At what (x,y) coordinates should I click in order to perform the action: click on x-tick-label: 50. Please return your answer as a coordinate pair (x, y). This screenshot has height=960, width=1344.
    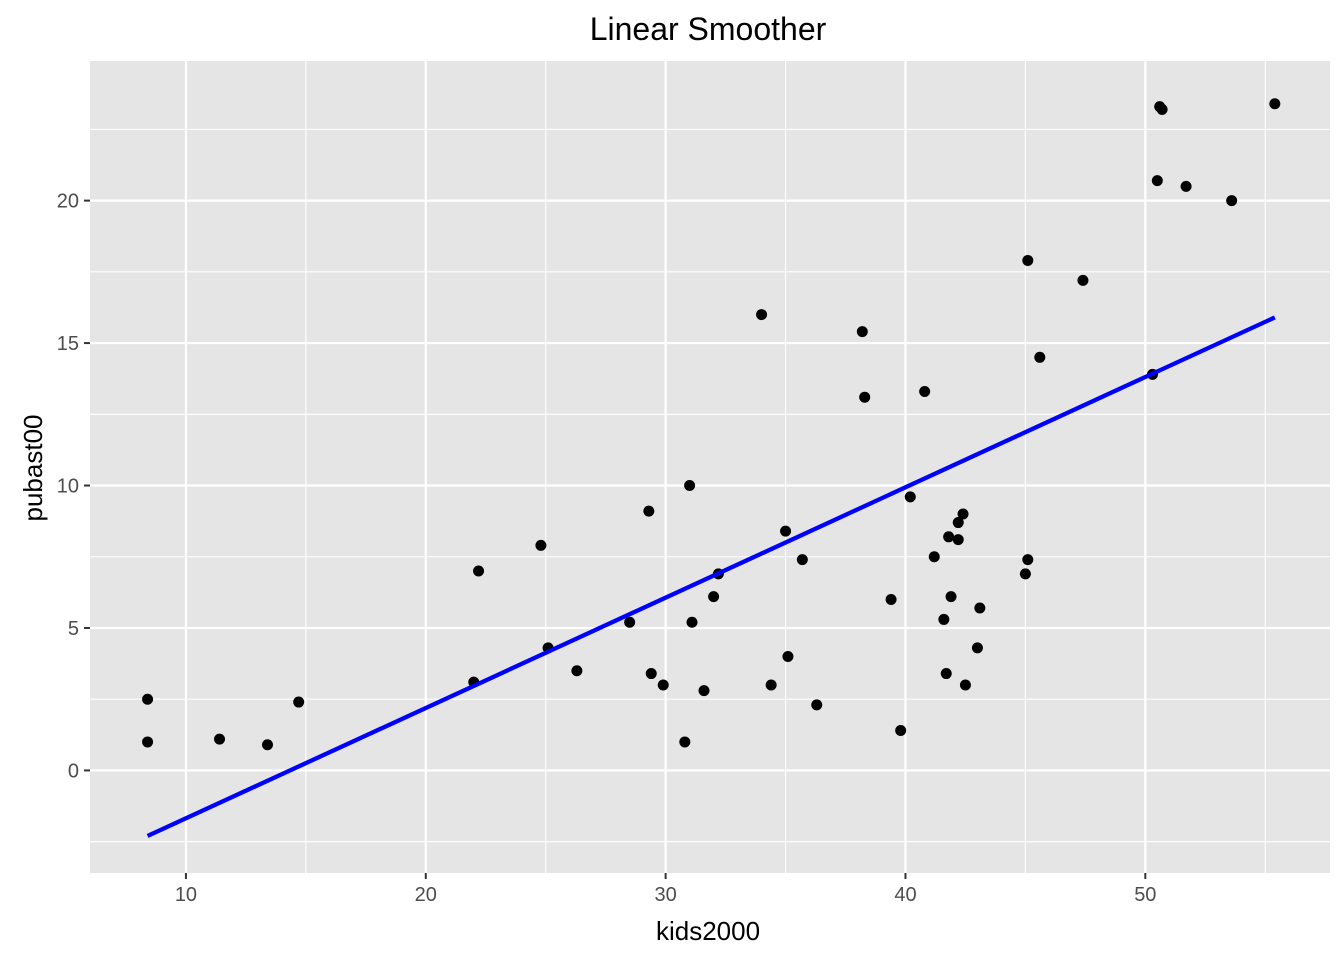
    Looking at the image, I should click on (1145, 895).